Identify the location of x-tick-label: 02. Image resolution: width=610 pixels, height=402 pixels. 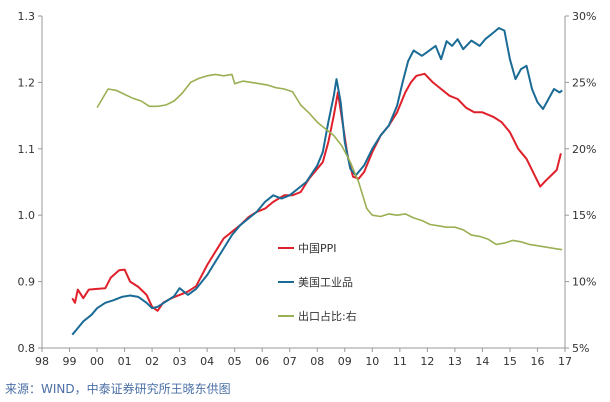
(152, 361).